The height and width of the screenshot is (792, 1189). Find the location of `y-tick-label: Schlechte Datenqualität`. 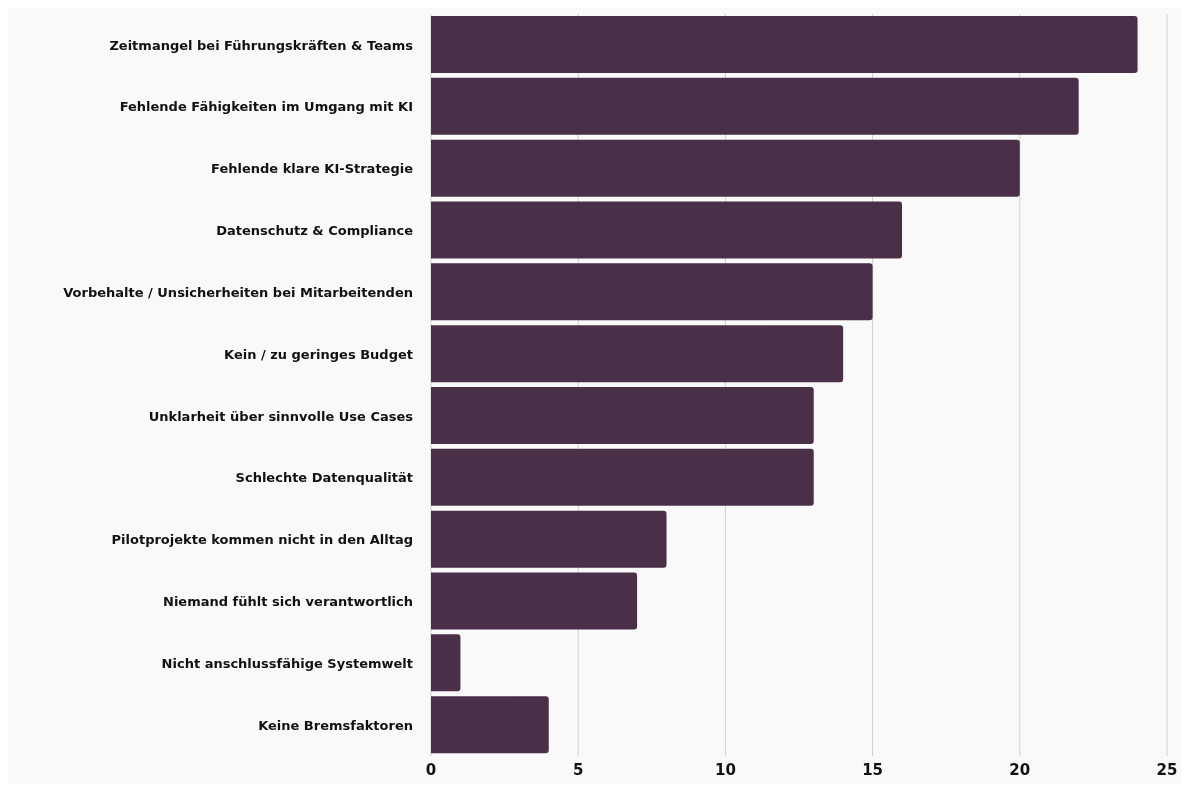

y-tick-label: Schlechte Datenqualität is located at coordinates (324, 478).